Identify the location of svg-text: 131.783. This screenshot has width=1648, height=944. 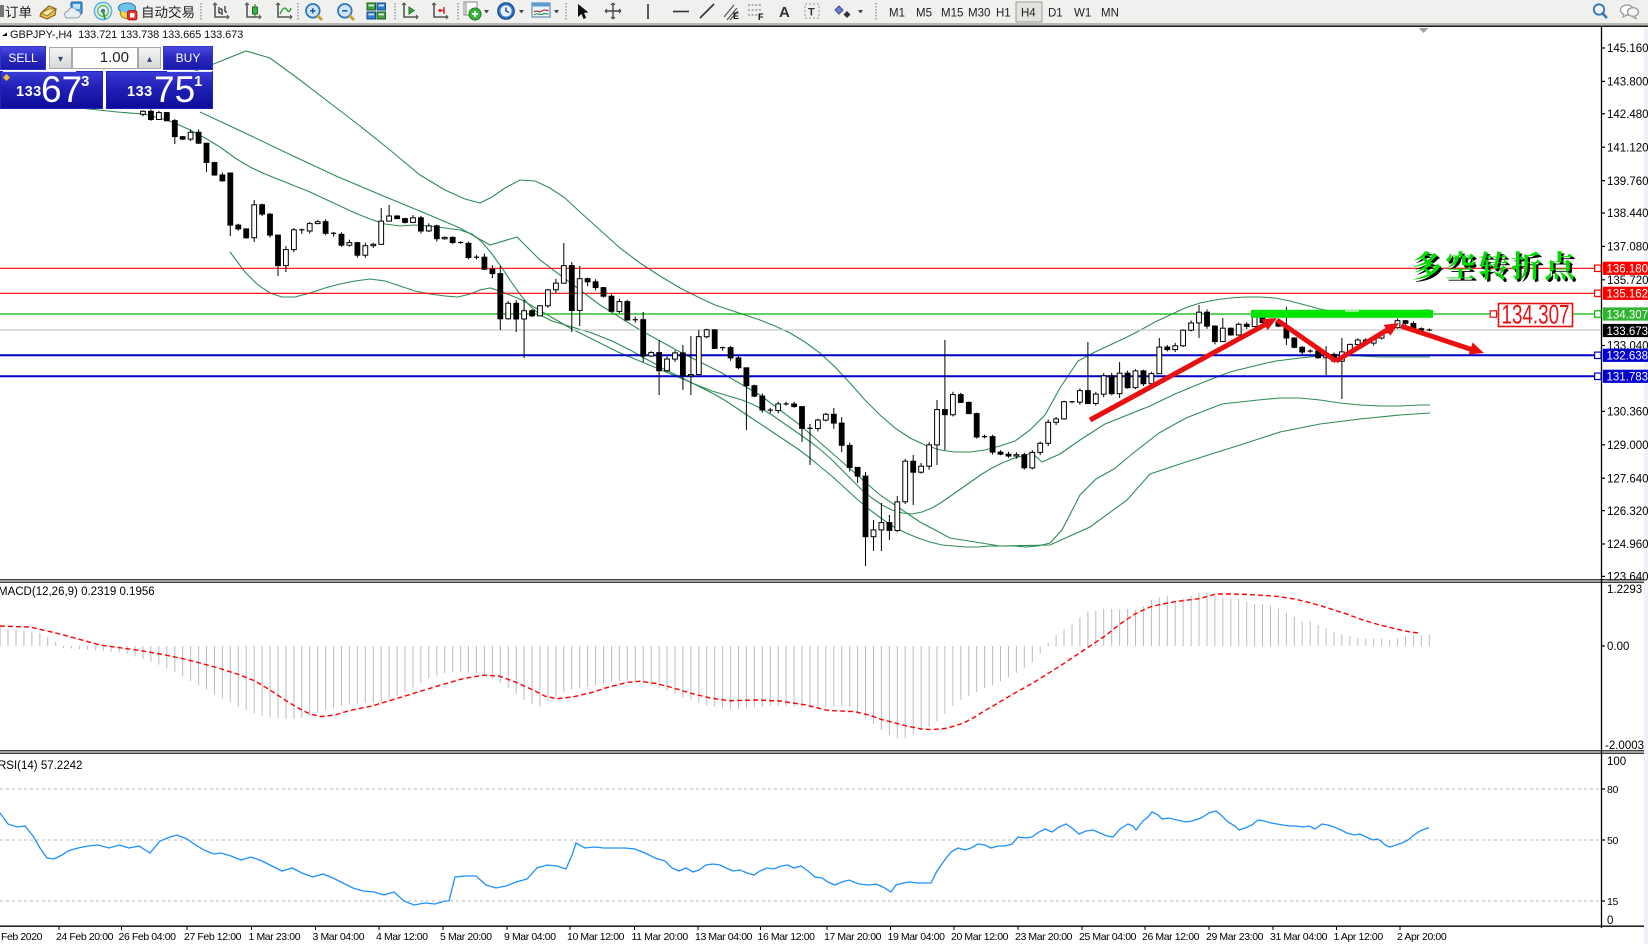
(1627, 378).